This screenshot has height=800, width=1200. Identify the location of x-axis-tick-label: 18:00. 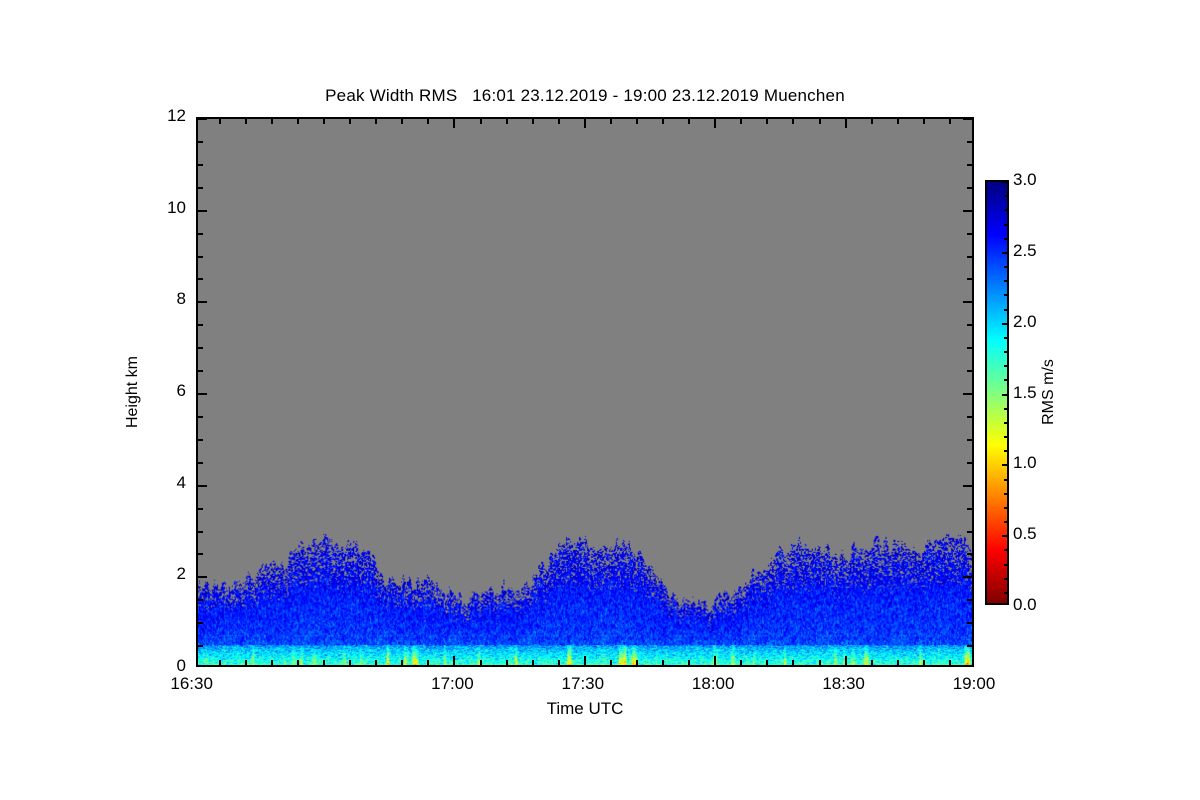
(713, 683).